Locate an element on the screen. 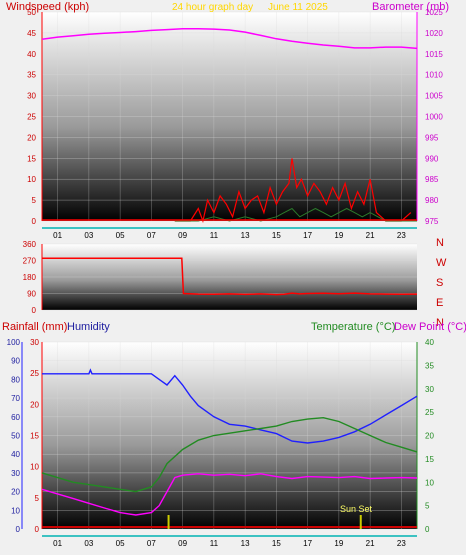 This screenshot has height=555, width=466. barometer-tick: 1010 is located at coordinates (434, 75).